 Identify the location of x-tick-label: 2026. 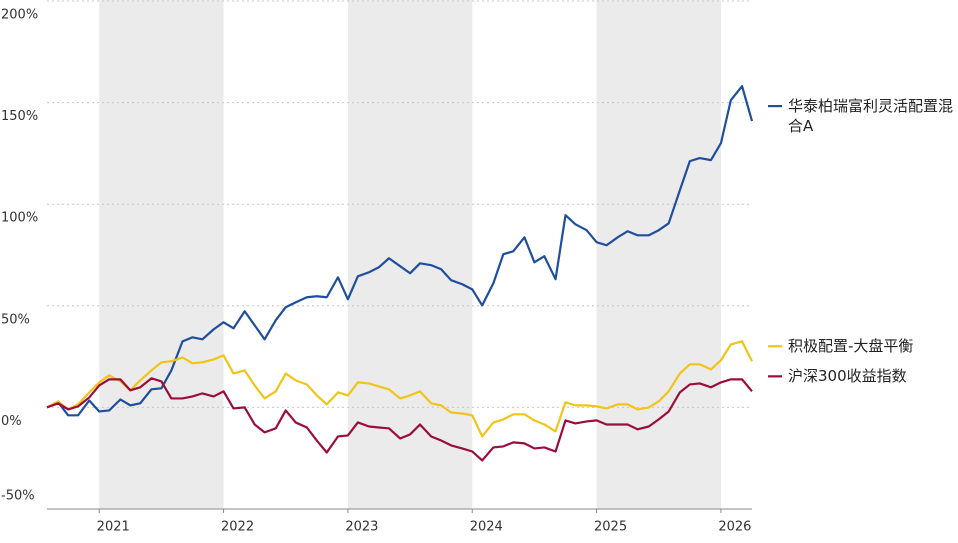
(734, 527).